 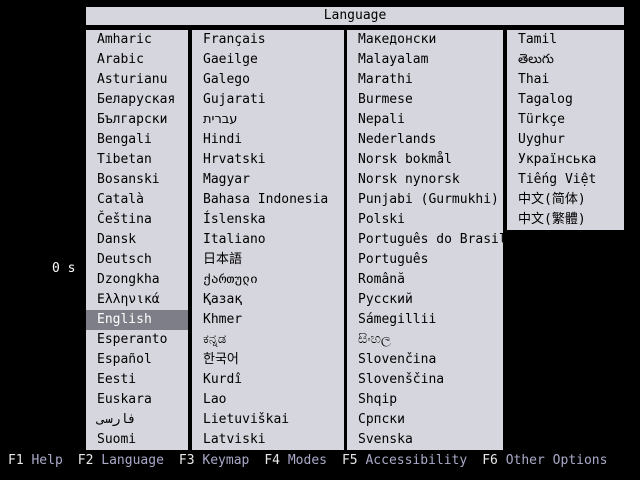 I want to click on fkey-label: Keymap, so click(x=226, y=460).